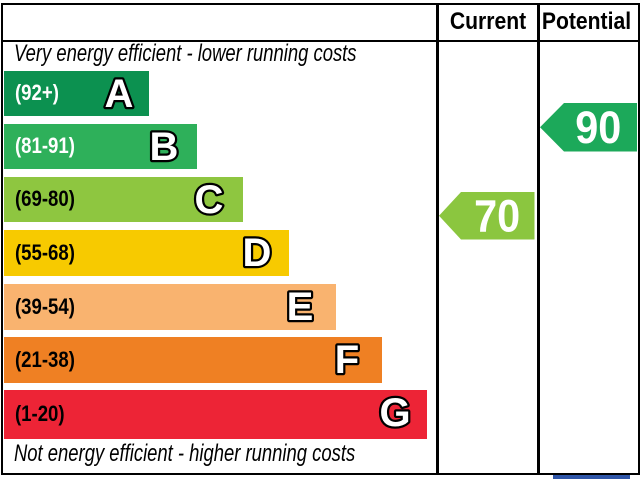 The height and width of the screenshot is (479, 640). What do you see at coordinates (300, 307) in the screenshot?
I see `svg-text: E` at bounding box center [300, 307].